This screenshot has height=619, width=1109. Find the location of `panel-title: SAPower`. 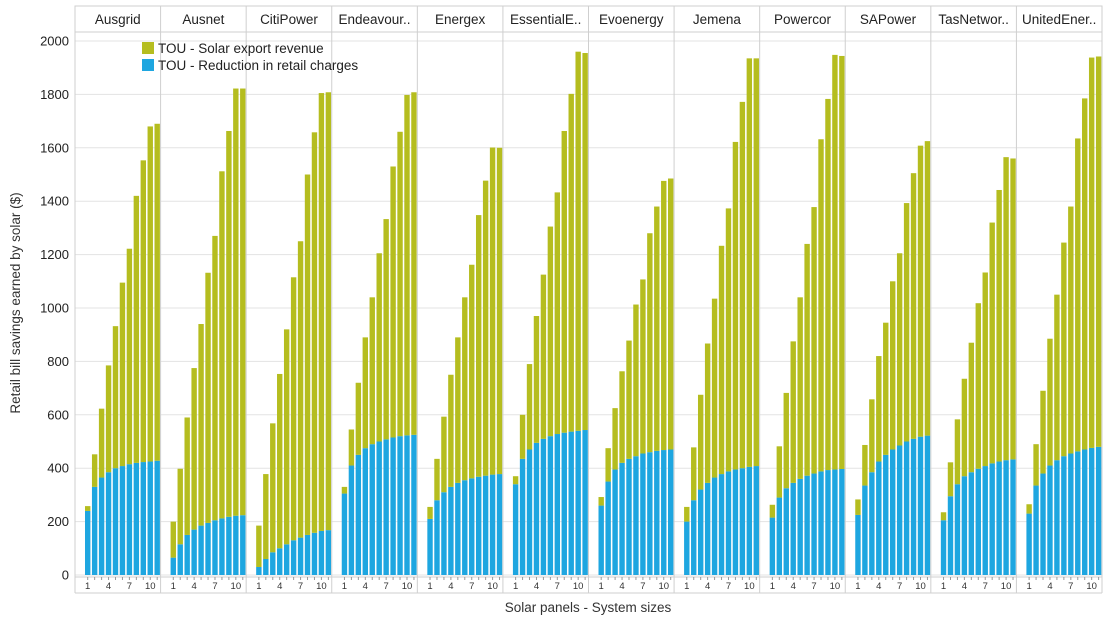

panel-title: SAPower is located at coordinates (888, 19).